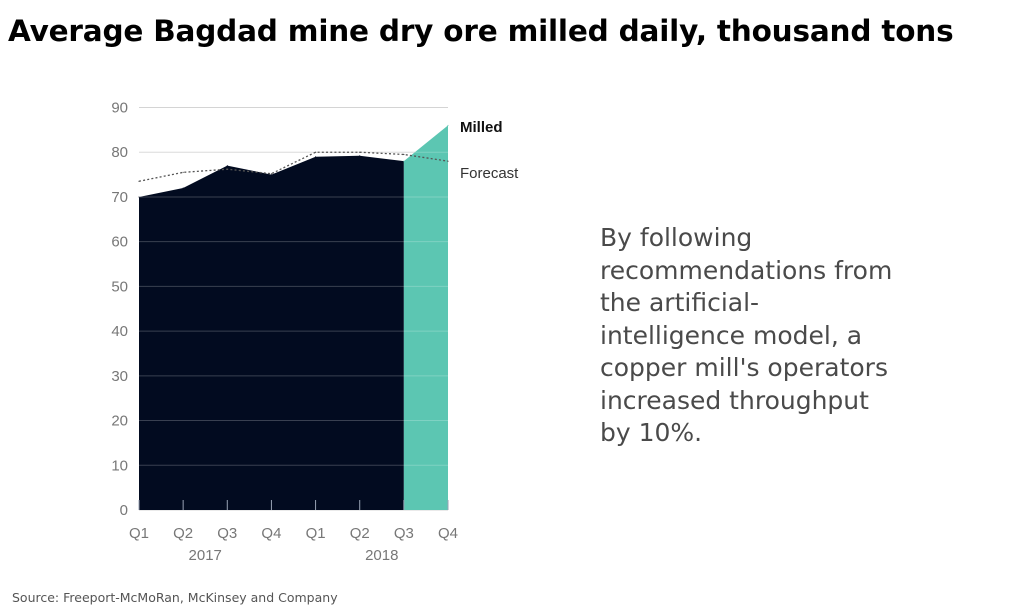  What do you see at coordinates (404, 533) in the screenshot?
I see `x-tick-label-6: Q3` at bounding box center [404, 533].